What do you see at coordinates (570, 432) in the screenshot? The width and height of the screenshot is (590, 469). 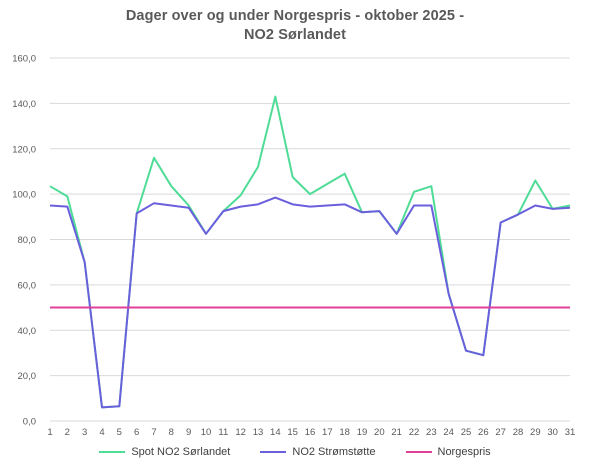 I see `x-tick-label-31: 31` at bounding box center [570, 432].